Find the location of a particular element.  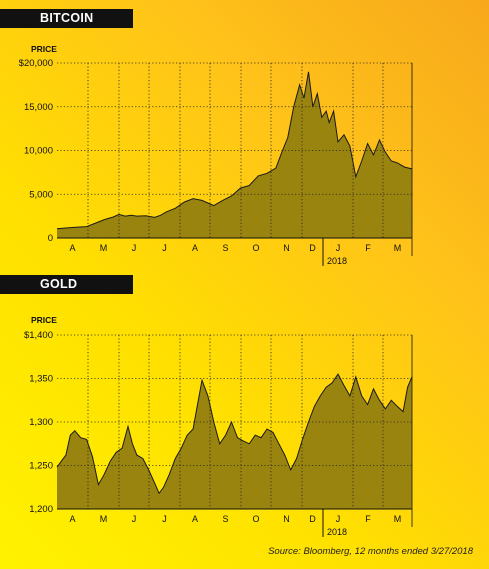

gold-ytick-label: 1,250 is located at coordinates (41, 466).